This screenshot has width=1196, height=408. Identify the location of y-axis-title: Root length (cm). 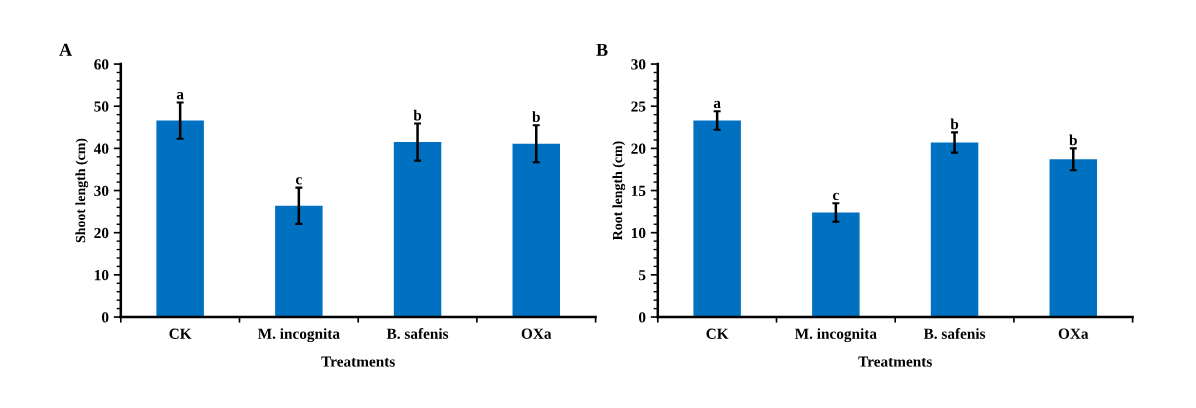
(619, 191).